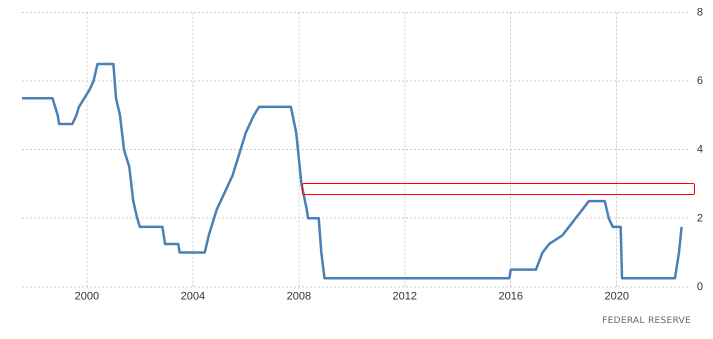 The height and width of the screenshot is (339, 713). What do you see at coordinates (510, 296) in the screenshot?
I see `x-tick-label: 2016` at bounding box center [510, 296].